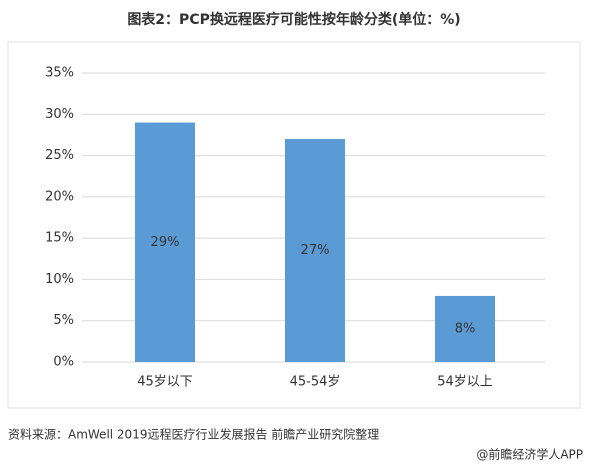  Describe the element at coordinates (165, 382) in the screenshot. I see `x-tick-label: 45岁以下` at that location.